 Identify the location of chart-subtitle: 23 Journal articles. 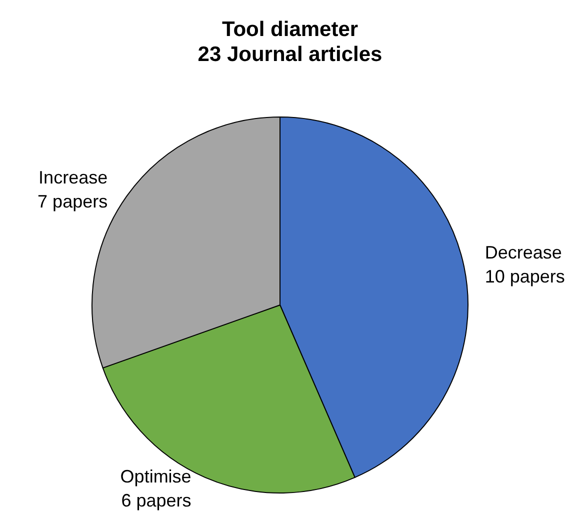
(290, 54).